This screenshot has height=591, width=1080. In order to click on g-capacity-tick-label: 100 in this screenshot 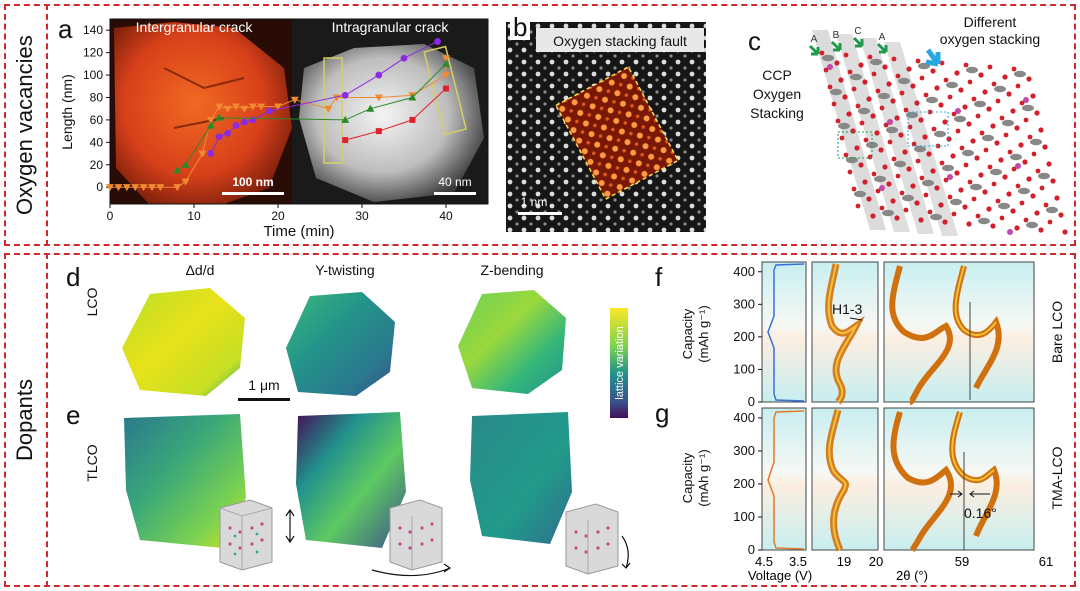, I will do `click(744, 516)`.